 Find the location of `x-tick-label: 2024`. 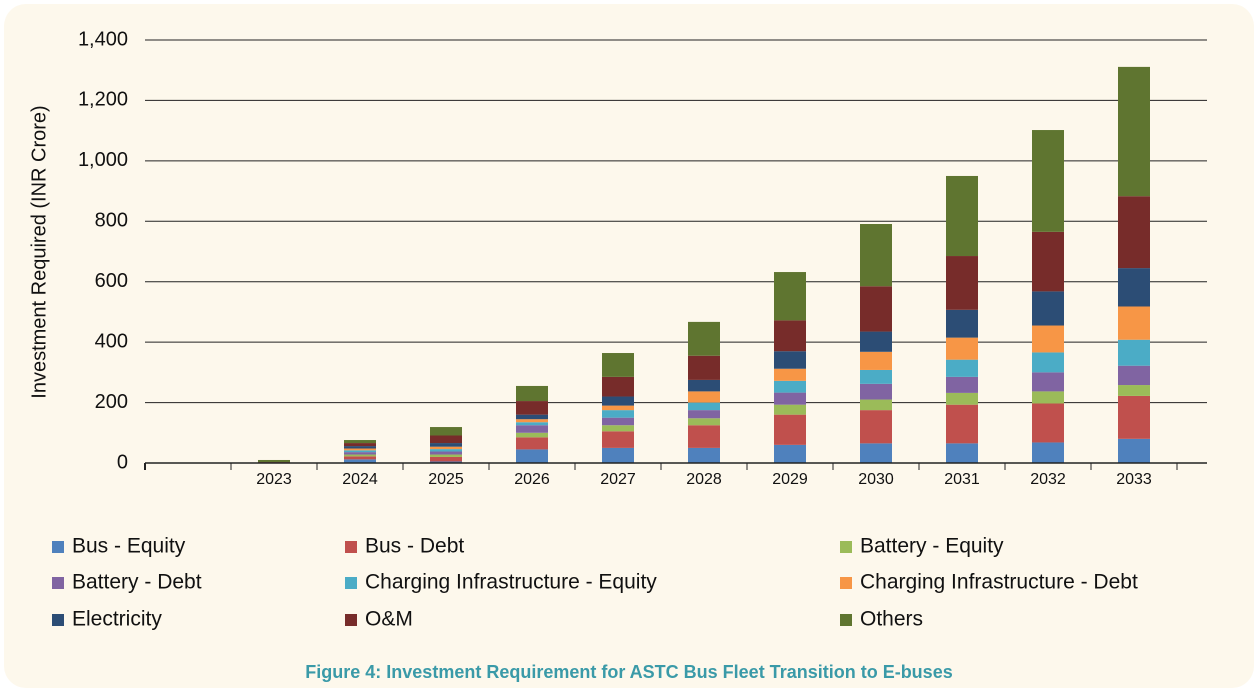

x-tick-label: 2024 is located at coordinates (360, 479).